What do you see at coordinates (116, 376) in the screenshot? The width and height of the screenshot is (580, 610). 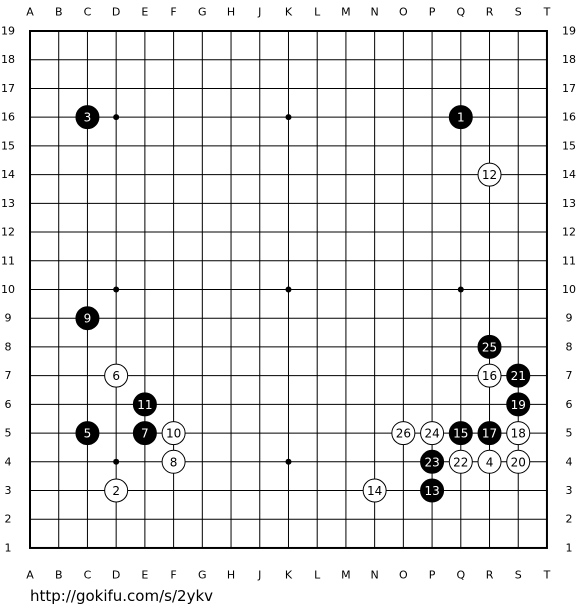 I see `move-number: 6` at bounding box center [116, 376].